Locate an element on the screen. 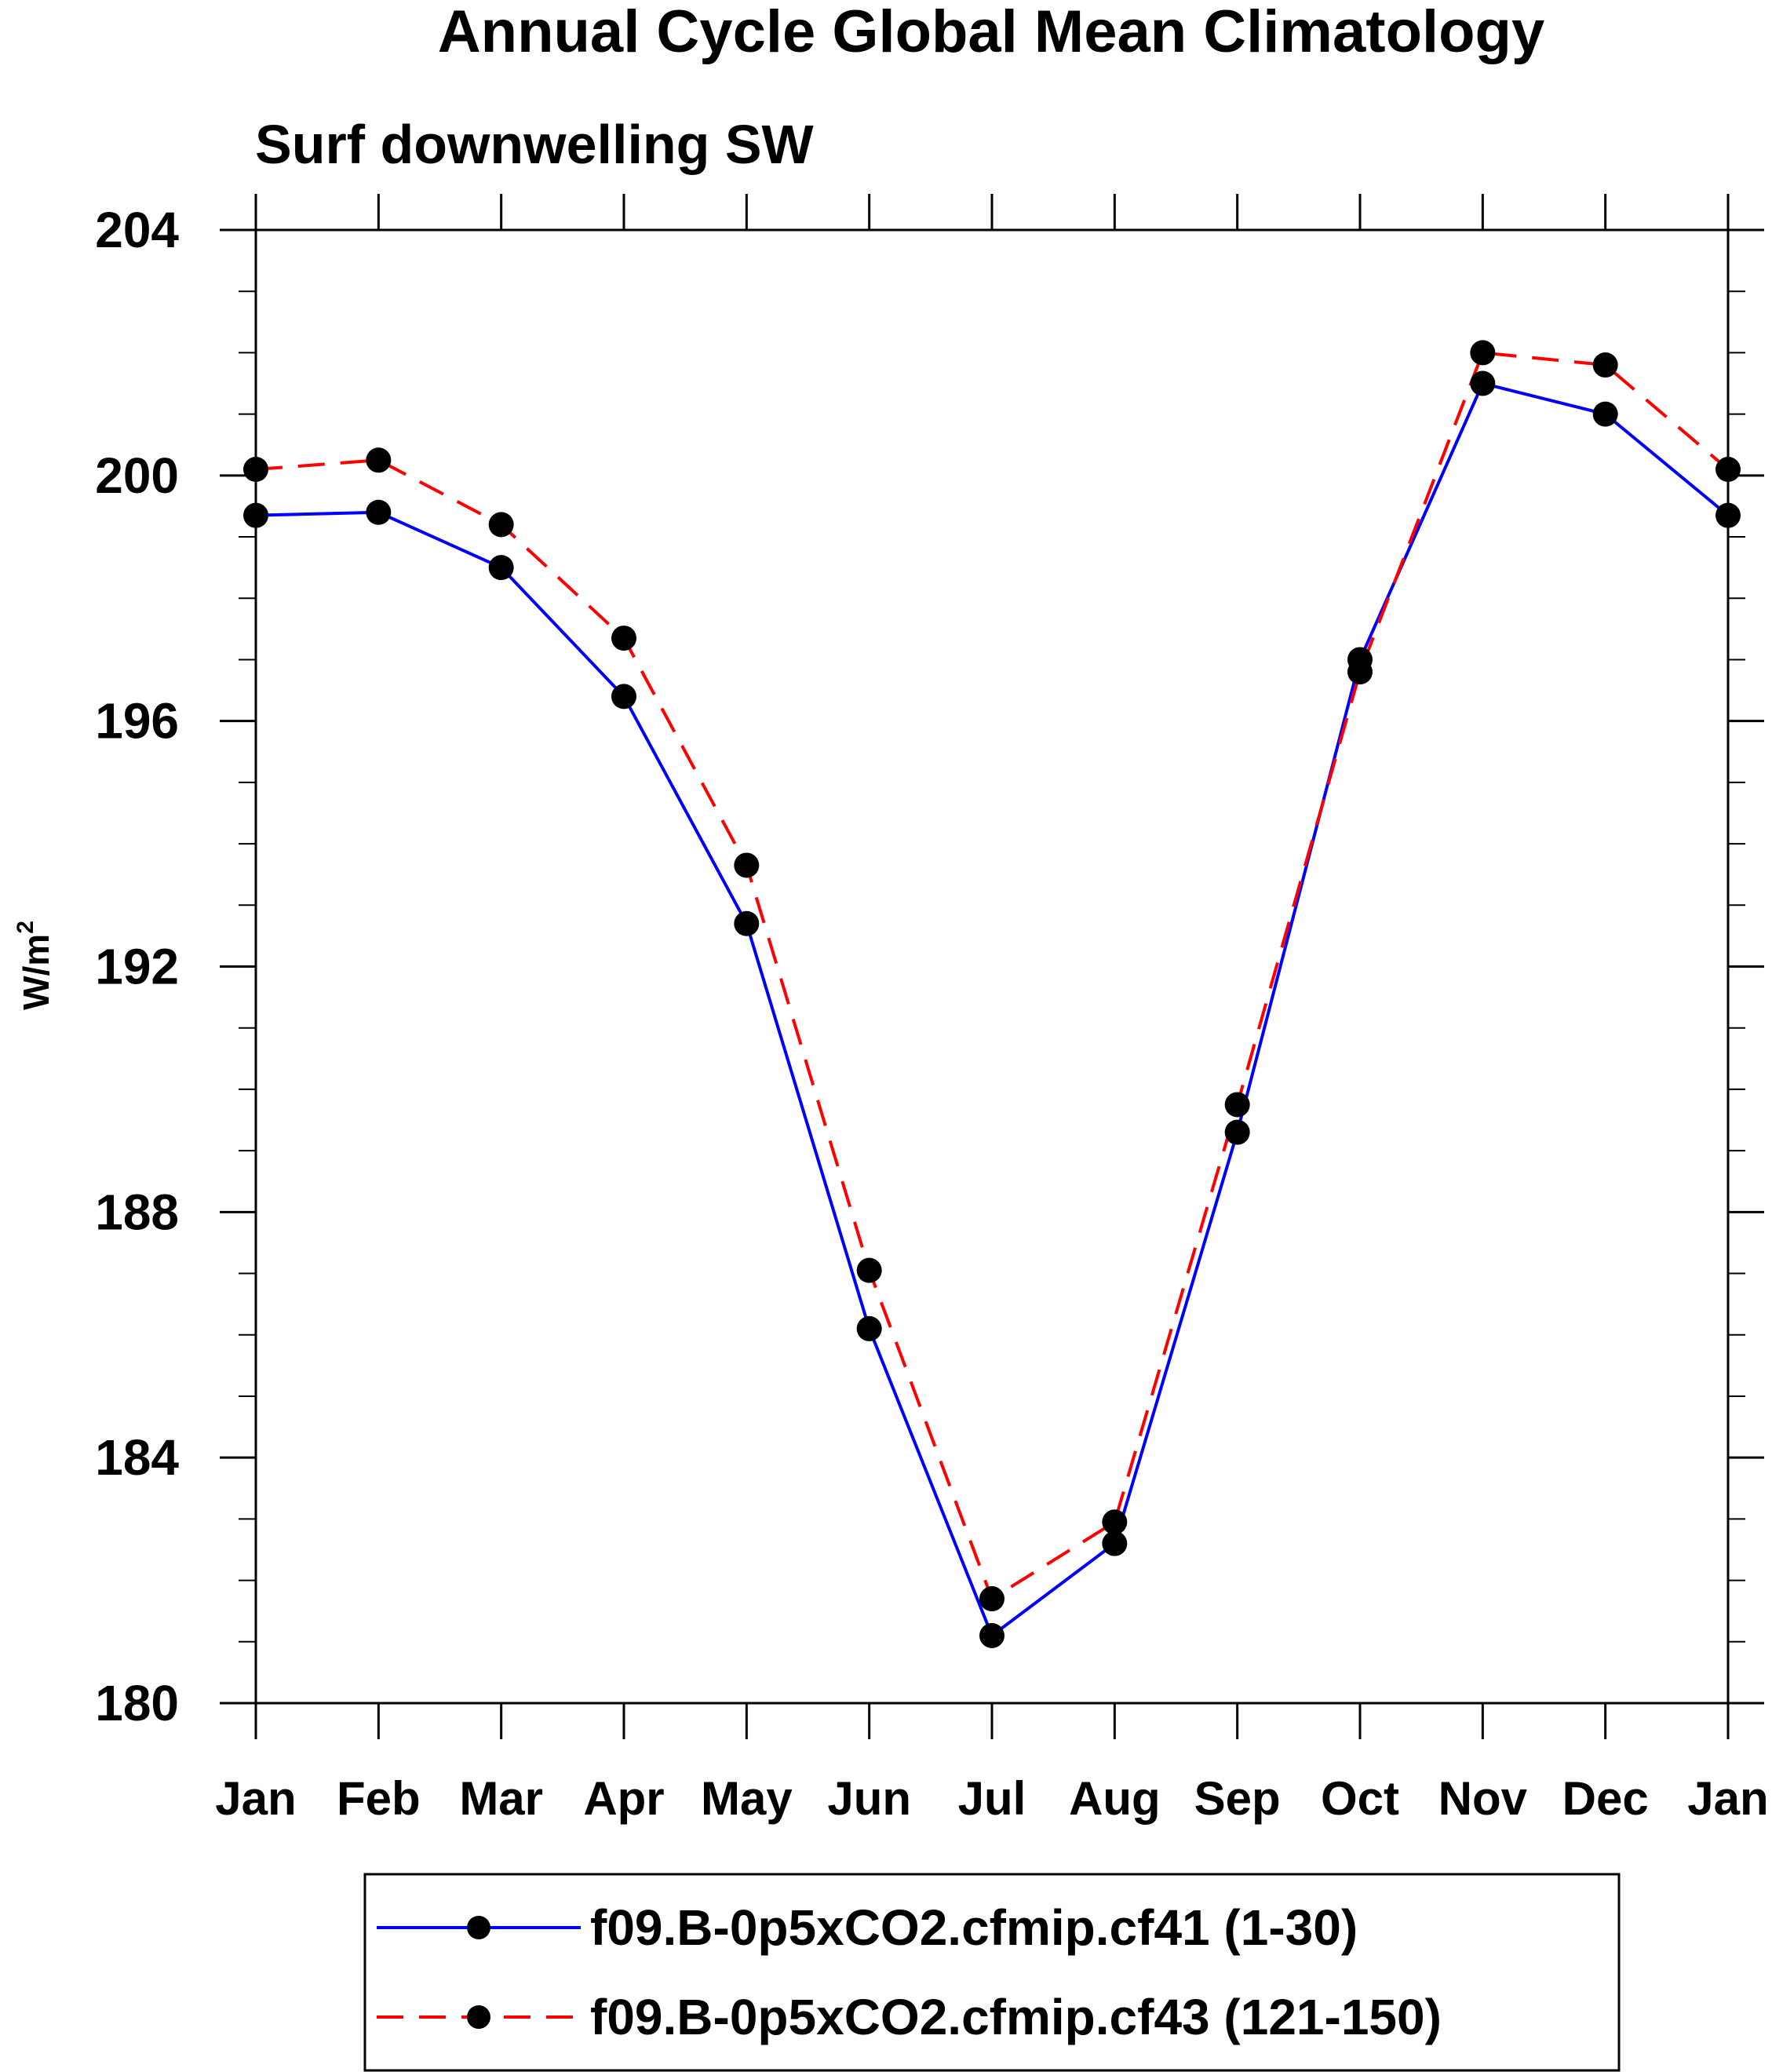 This screenshot has width=1772, height=2072. y-tick-label: 196 is located at coordinates (137, 721).